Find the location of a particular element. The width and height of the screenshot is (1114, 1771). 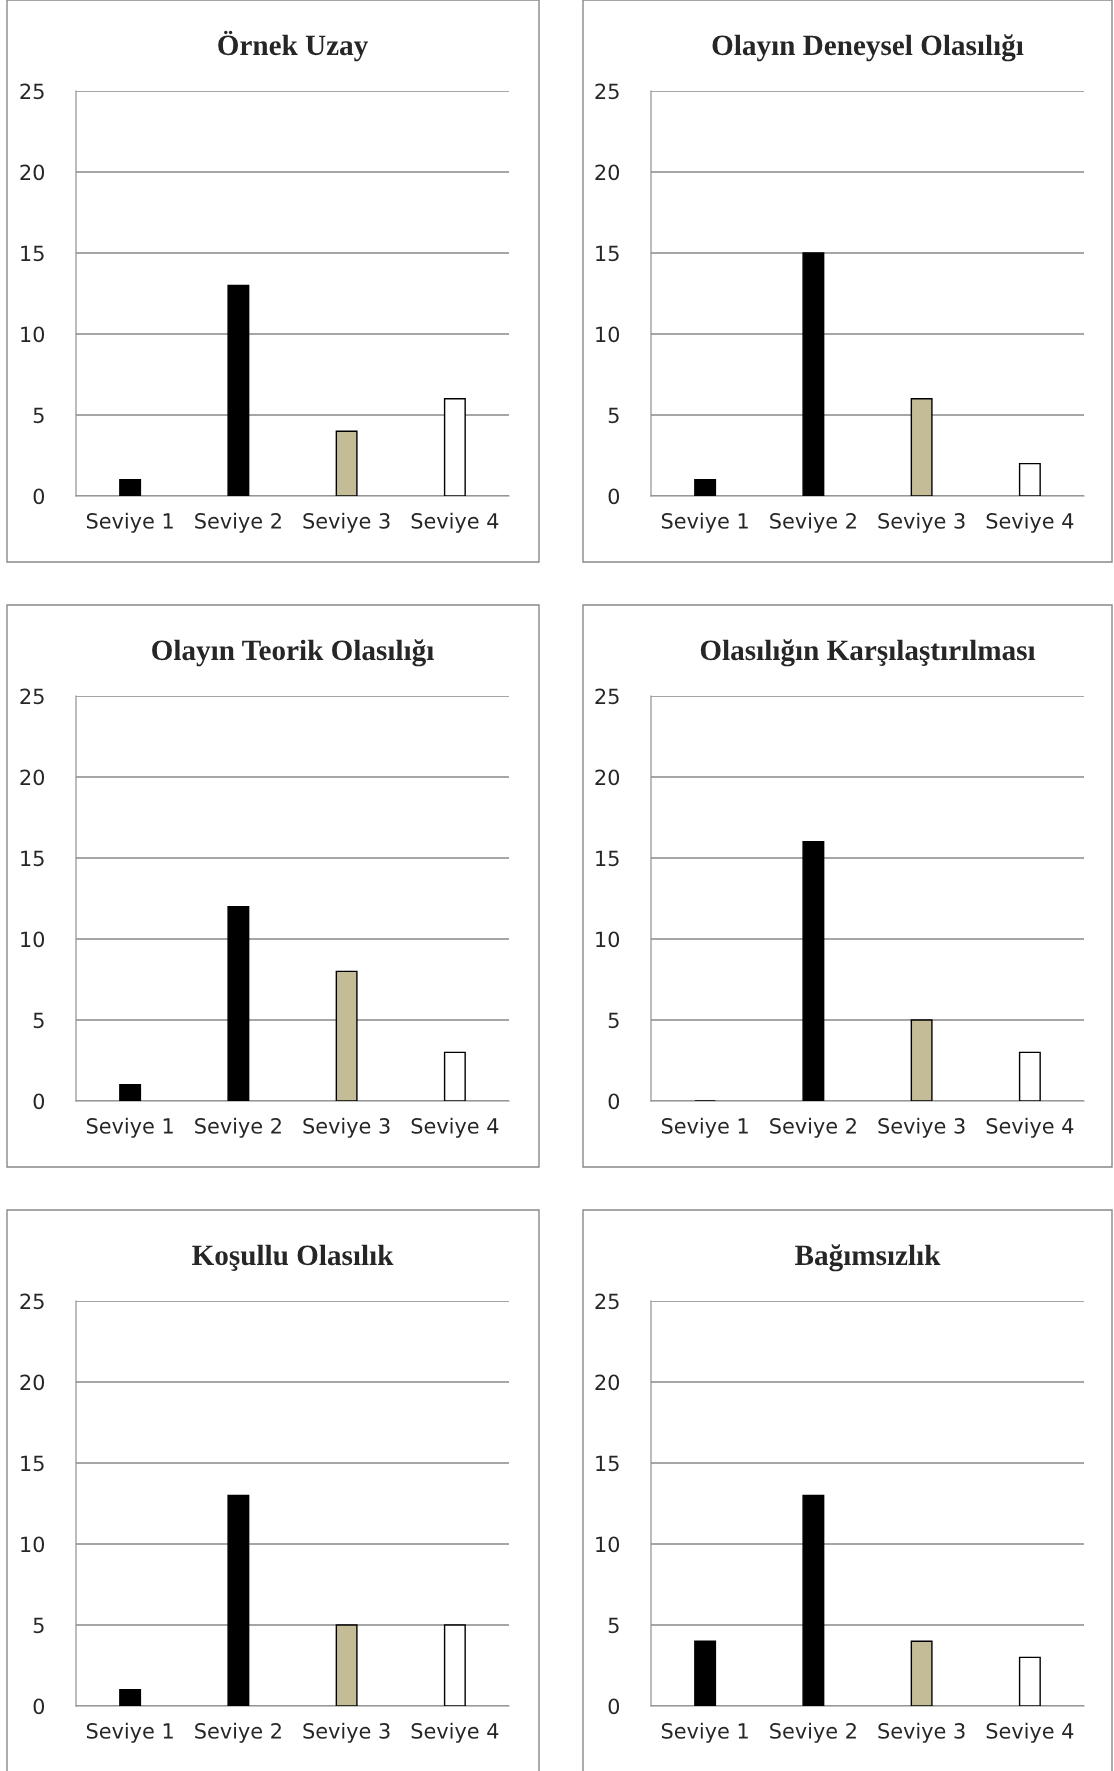

chart-title: Koşullu Olasılık is located at coordinates (293, 1257).